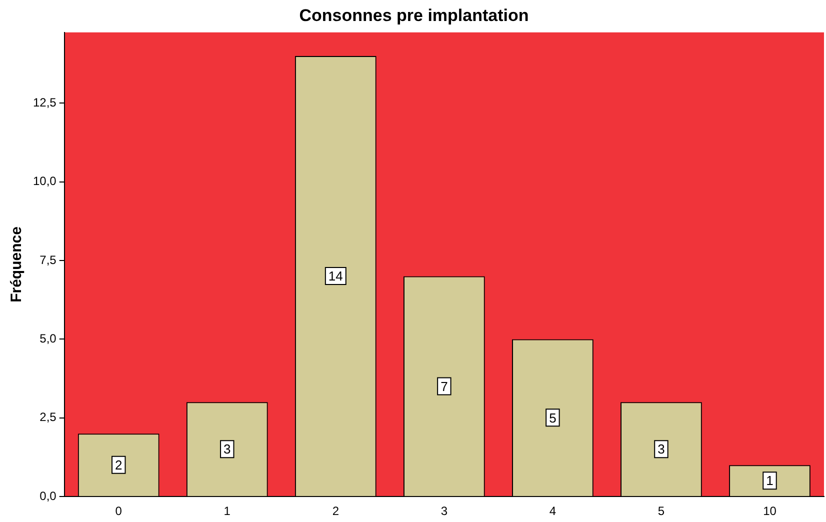 The width and height of the screenshot is (826, 522). Describe the element at coordinates (661, 511) in the screenshot. I see `x-tick-label: 5` at that location.